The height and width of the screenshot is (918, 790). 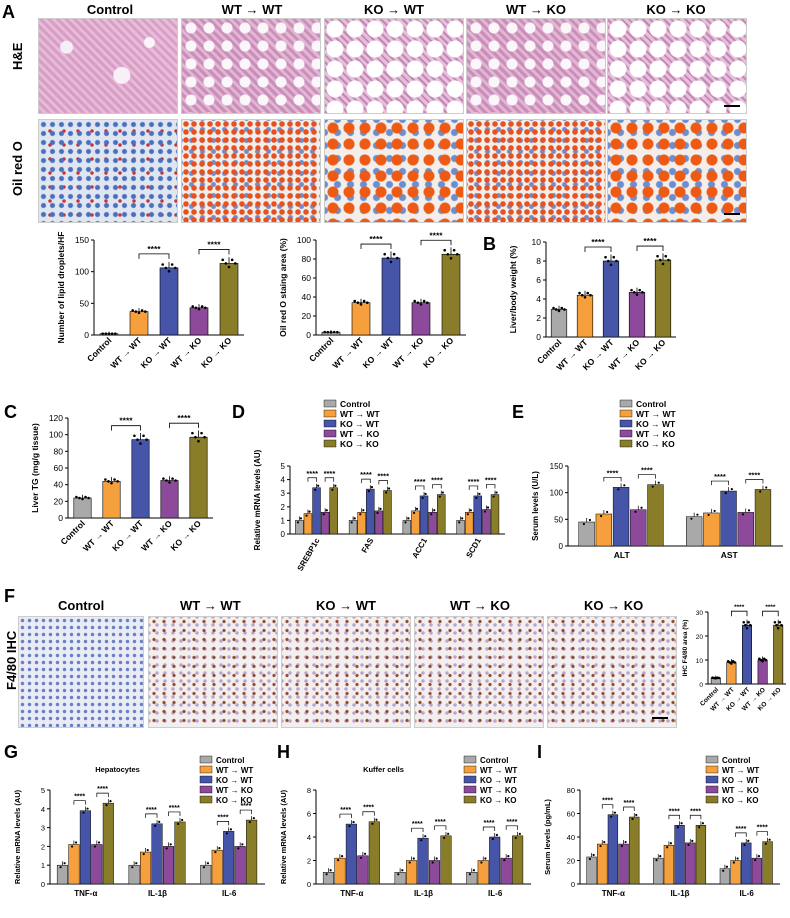 I want to click on y-axis-label: Serum levels (pg/mL), so click(x=547, y=837).